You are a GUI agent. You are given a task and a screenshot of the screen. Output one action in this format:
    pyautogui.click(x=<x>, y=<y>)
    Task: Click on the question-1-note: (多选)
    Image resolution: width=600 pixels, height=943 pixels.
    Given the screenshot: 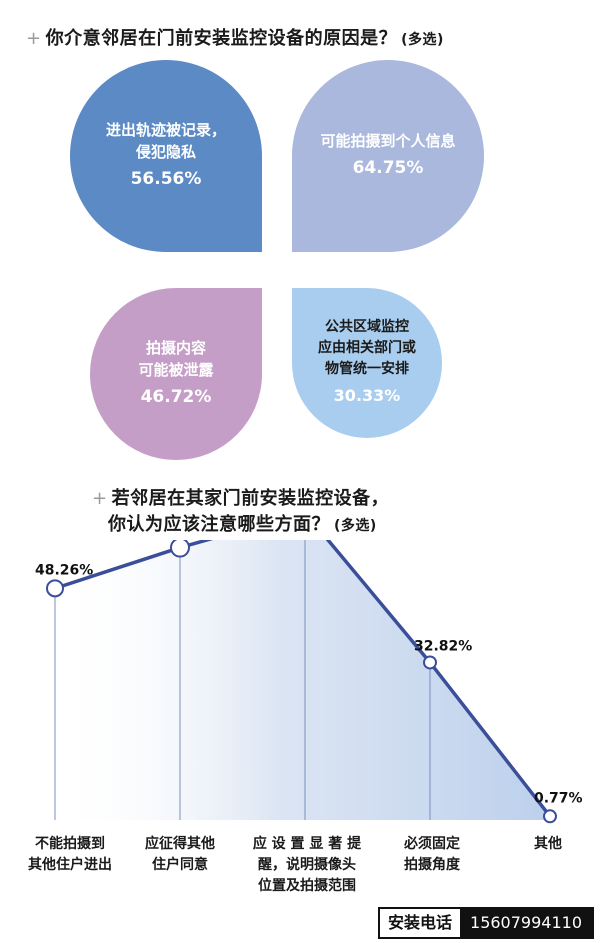 What is the action you would take?
    pyautogui.click(x=422, y=40)
    